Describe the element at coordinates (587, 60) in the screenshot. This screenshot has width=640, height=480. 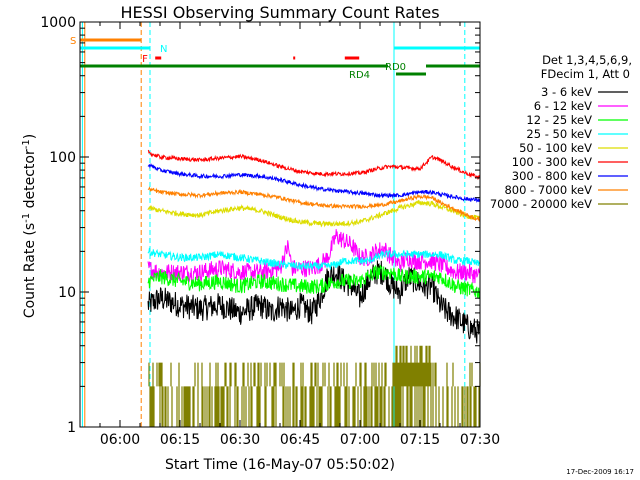
I see `legend-header-1: Det 1,3,4,5,6,9,` at that location.